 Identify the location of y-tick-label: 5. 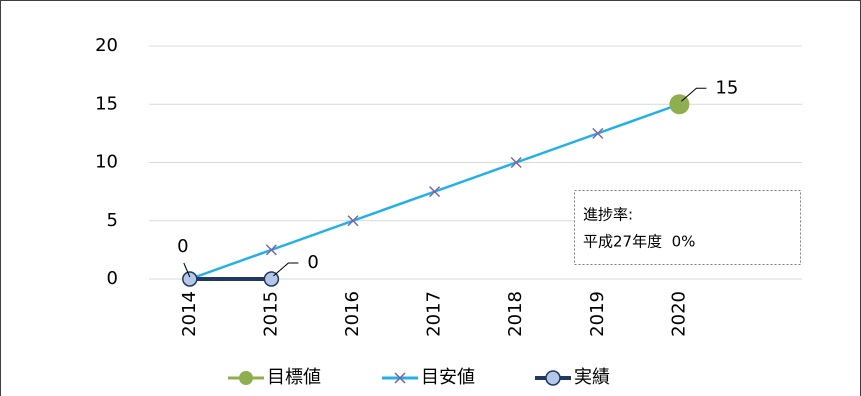
(112, 220).